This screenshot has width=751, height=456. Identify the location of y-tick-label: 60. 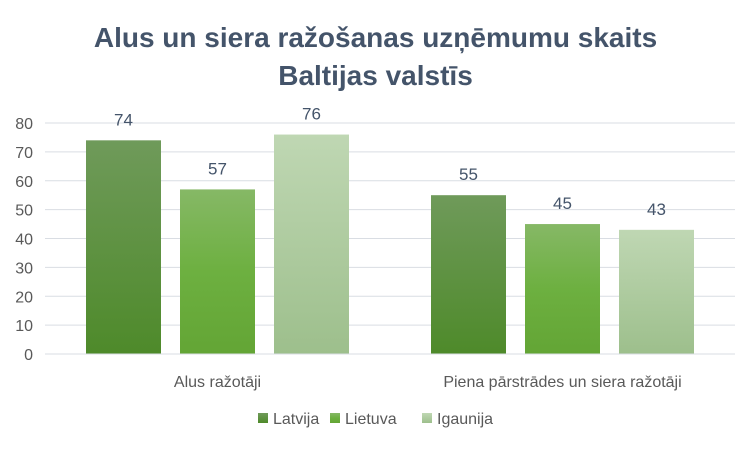
(24, 182).